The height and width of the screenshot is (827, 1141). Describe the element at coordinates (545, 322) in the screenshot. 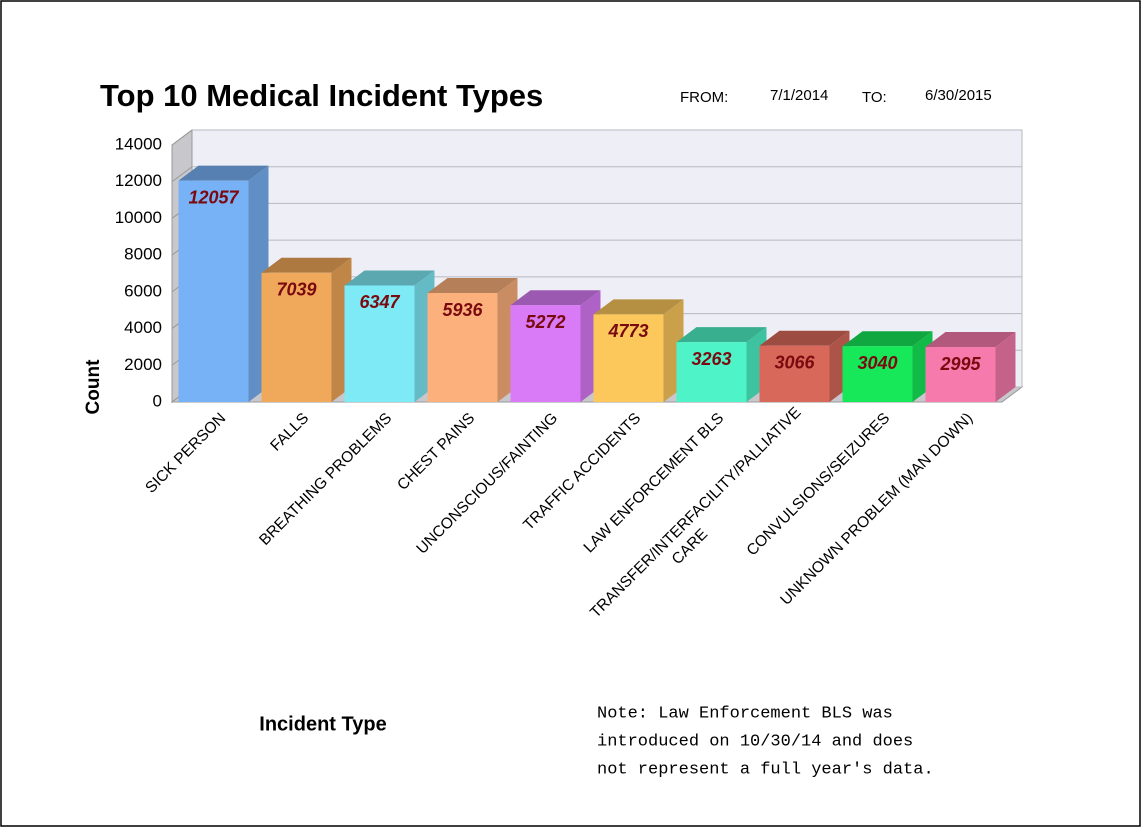

I see `value-label: 5272` at that location.